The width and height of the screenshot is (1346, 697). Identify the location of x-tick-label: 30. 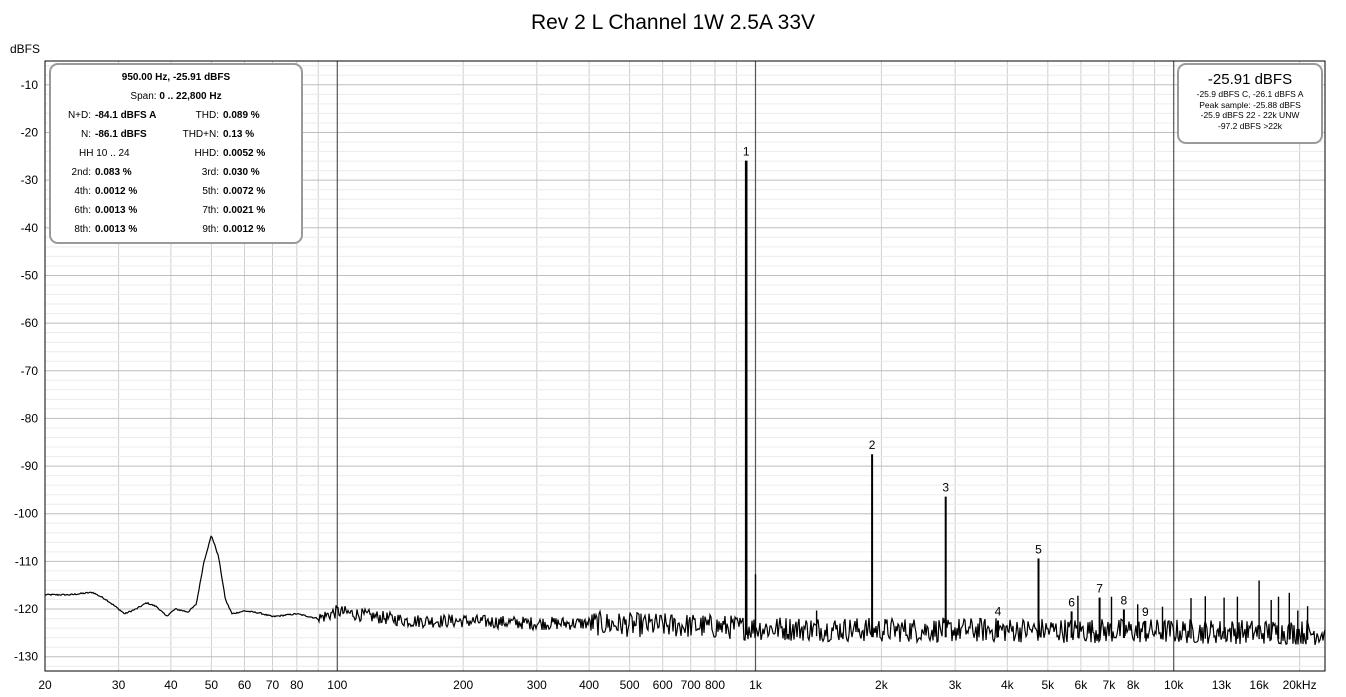
(119, 685).